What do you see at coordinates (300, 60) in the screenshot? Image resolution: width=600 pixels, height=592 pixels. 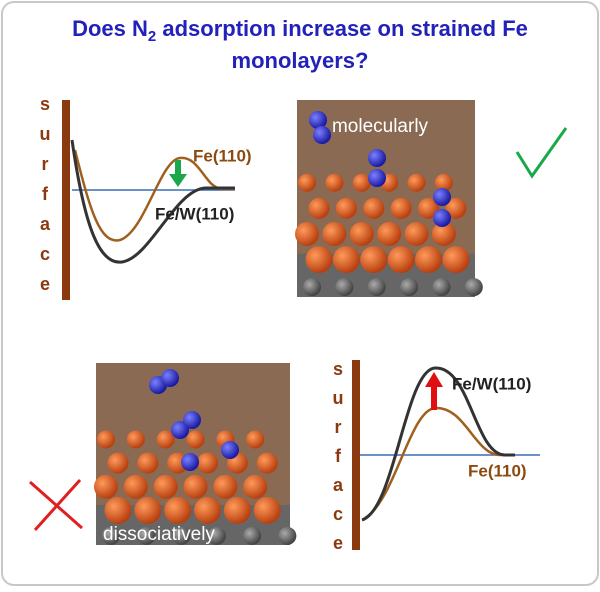 I see `title-line-2: monolayers?` at bounding box center [300, 60].